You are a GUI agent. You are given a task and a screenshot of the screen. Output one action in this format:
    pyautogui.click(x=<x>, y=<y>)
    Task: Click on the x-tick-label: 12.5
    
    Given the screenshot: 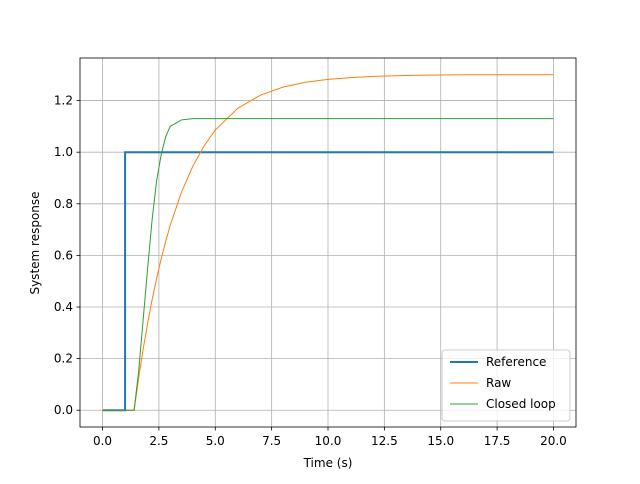 What is the action you would take?
    pyautogui.click(x=384, y=441)
    